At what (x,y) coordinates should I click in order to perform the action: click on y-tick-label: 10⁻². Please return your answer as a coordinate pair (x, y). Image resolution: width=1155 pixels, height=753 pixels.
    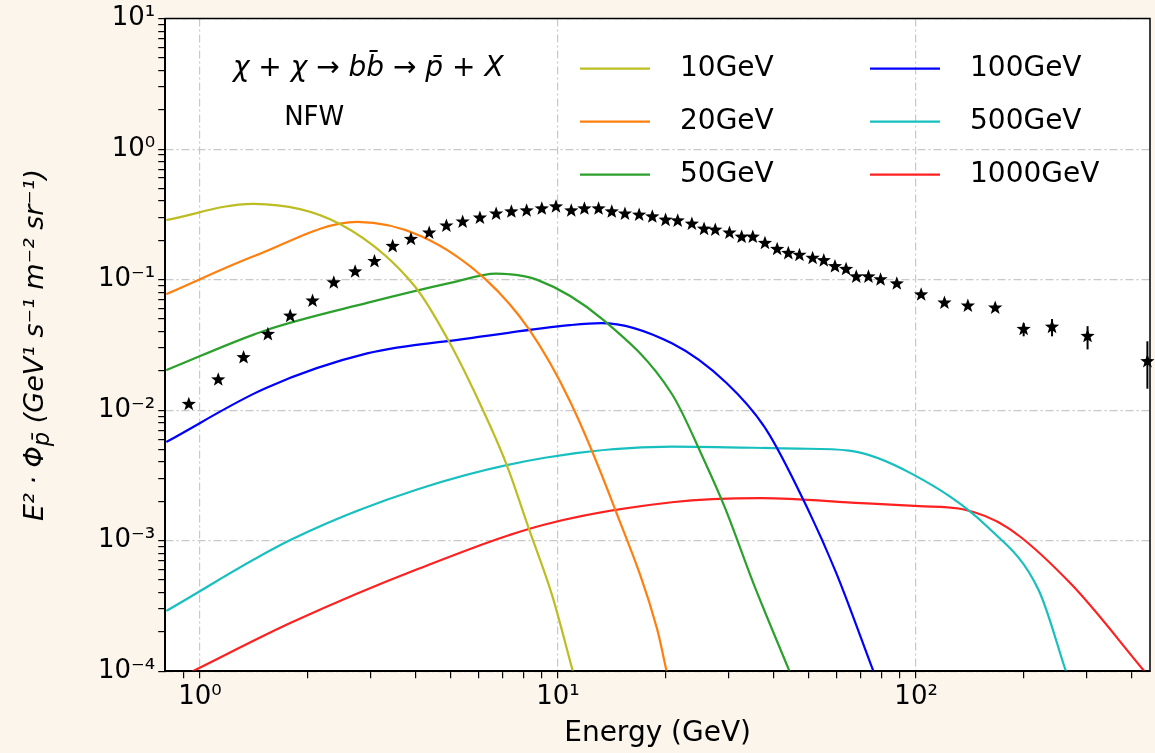
    Looking at the image, I should click on (127, 407).